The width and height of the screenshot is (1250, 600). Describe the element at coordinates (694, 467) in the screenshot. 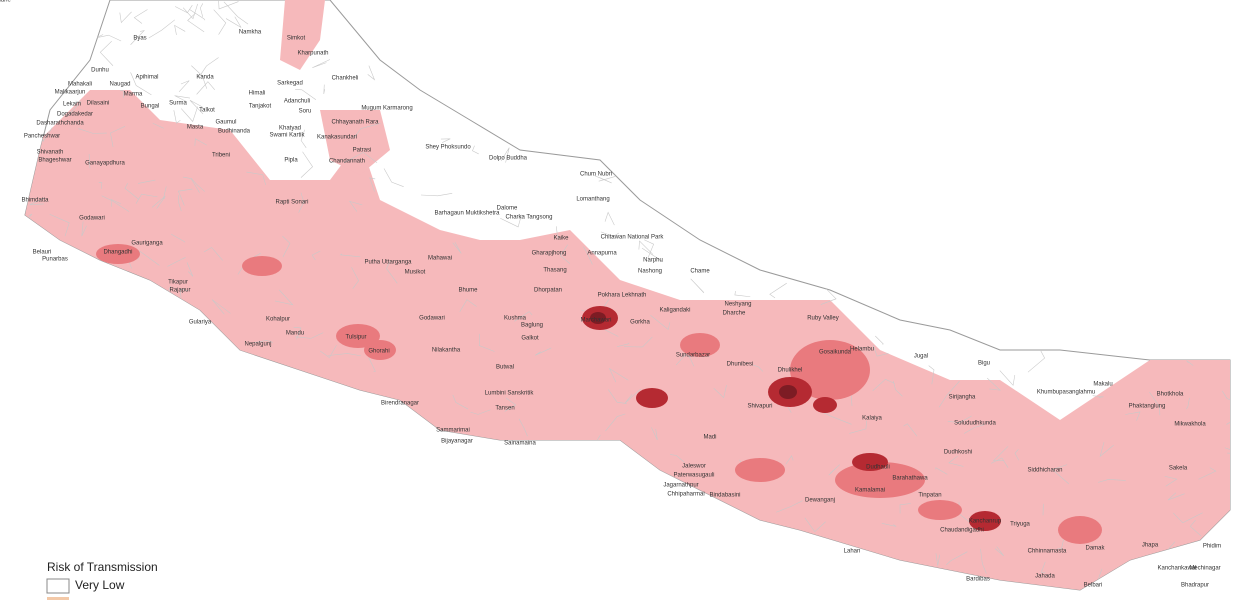

I see `place-label: Jaleswor` at that location.